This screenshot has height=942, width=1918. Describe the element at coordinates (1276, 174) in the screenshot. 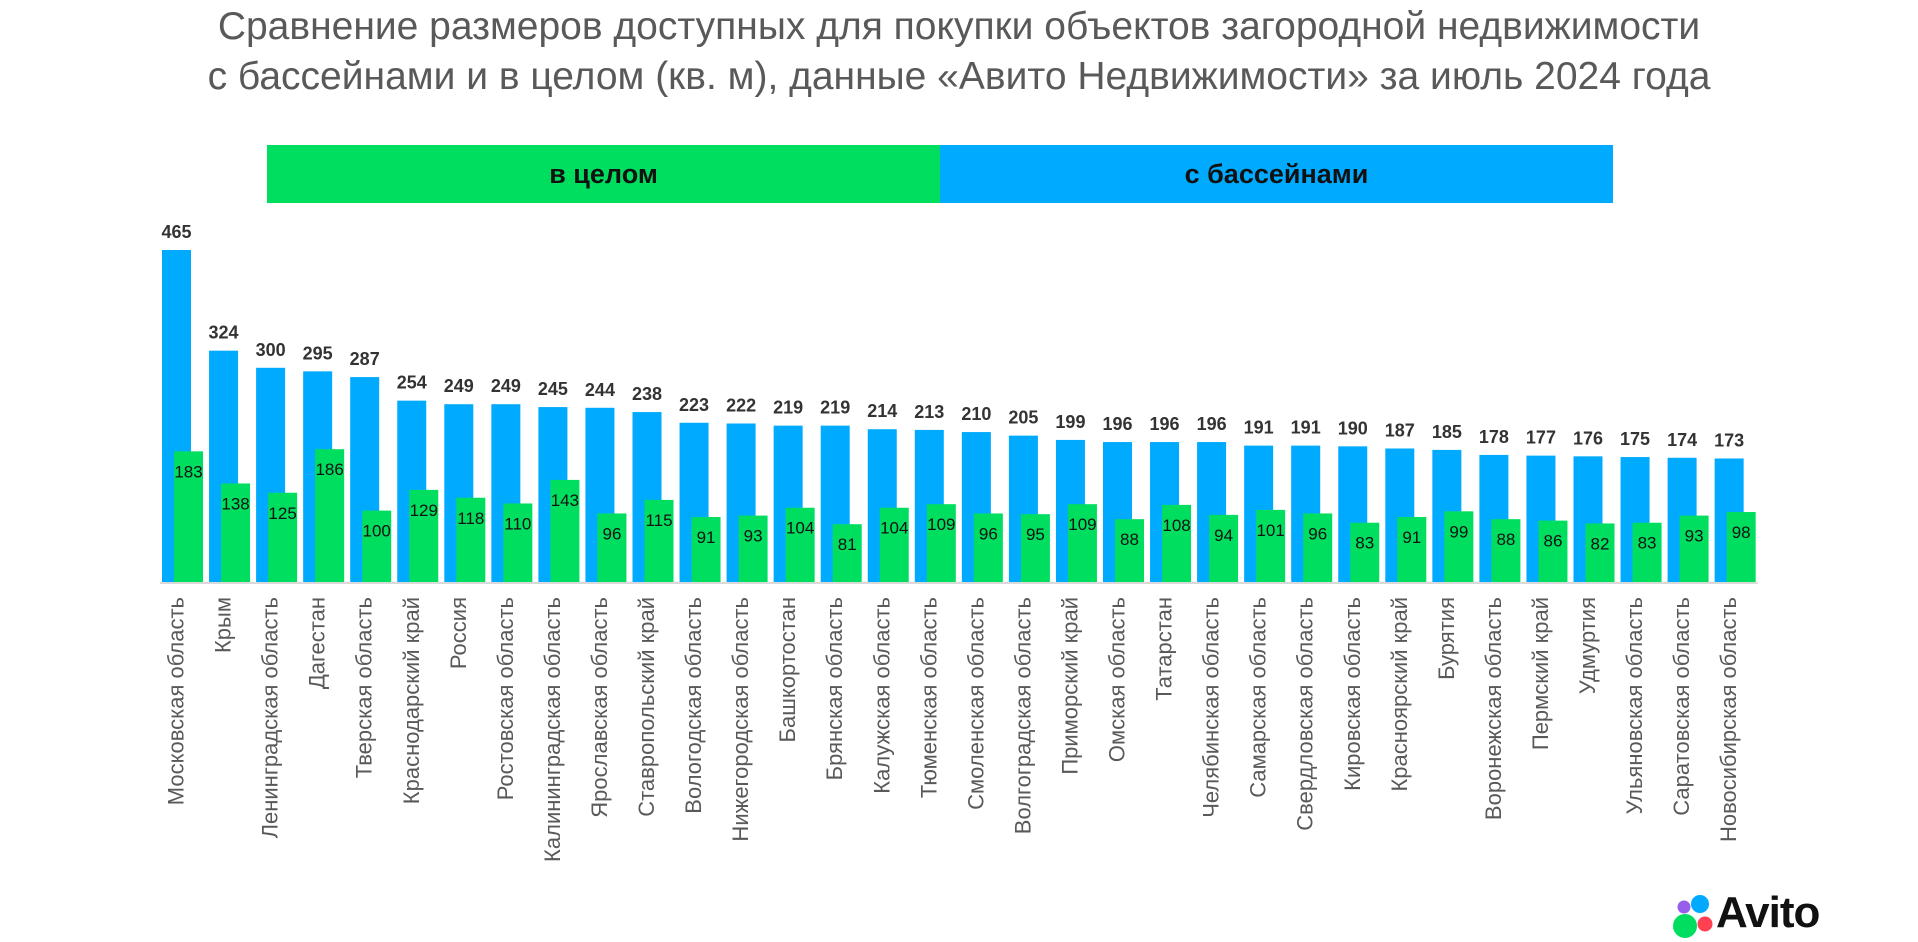

I see `legend-item-pool: с бассейнами` at that location.